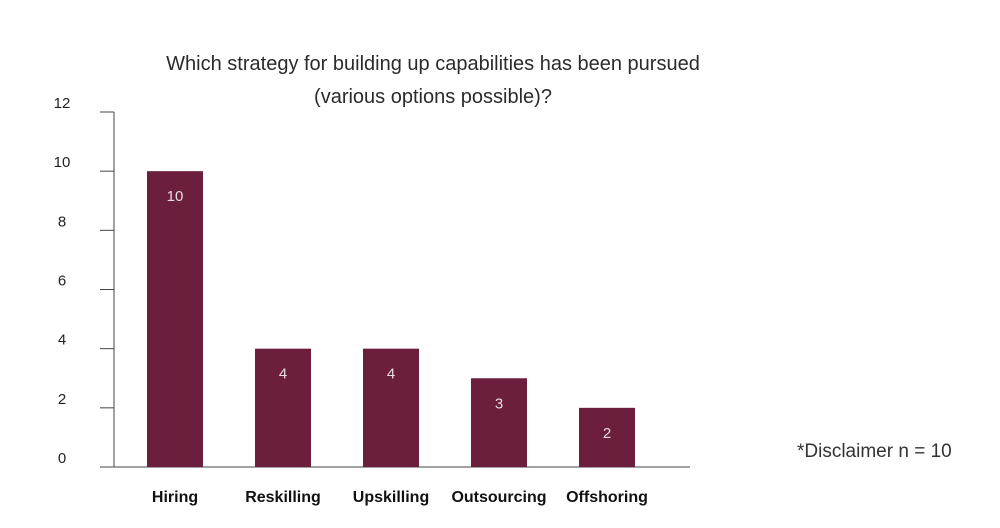 Image resolution: width=1000 pixels, height=528 pixels. Describe the element at coordinates (175, 497) in the screenshot. I see `x-tick-label-hiring: Hiring` at that location.